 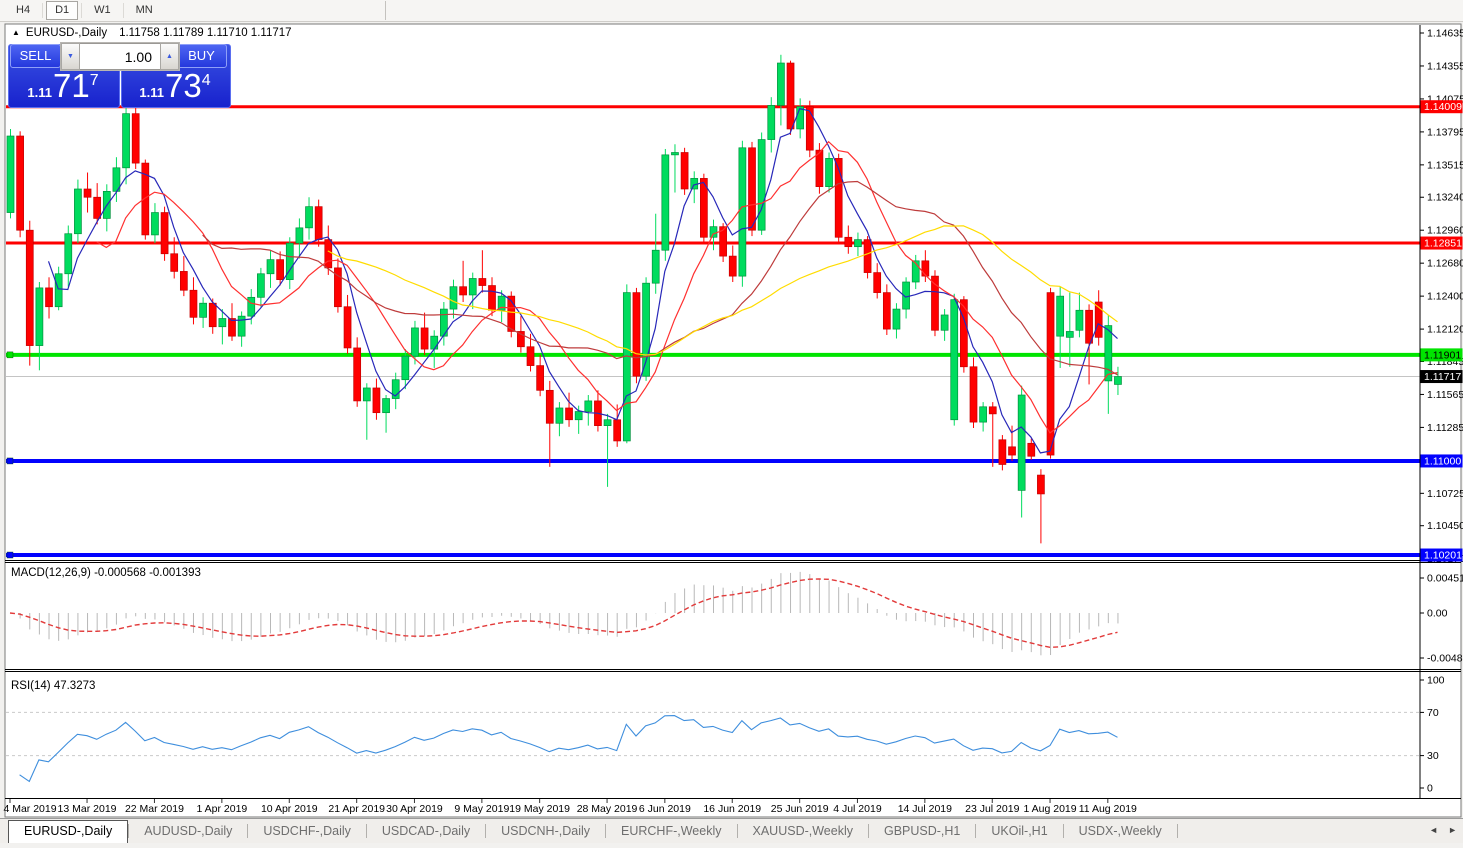 I want to click on tab-scroll-left-icon: ◄, so click(x=1434, y=830).